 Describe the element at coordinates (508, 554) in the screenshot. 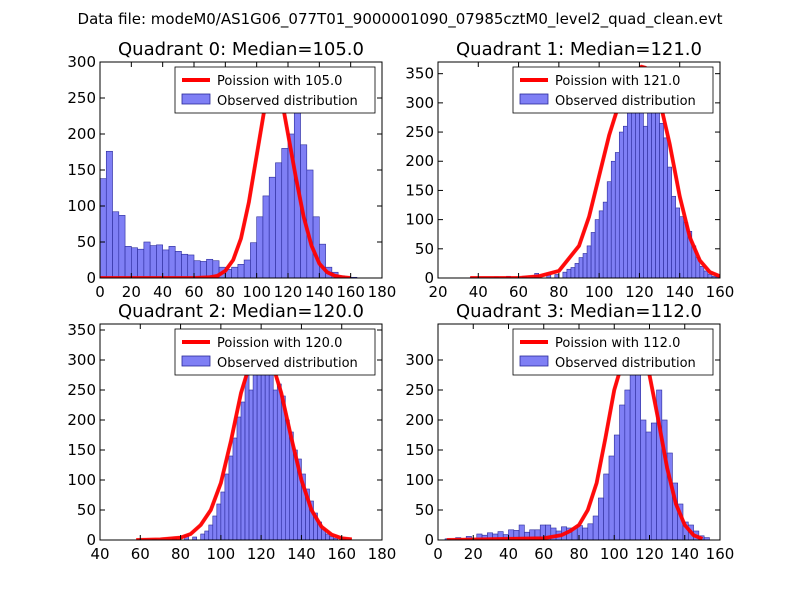

I see `x-tick-label: 40` at that location.